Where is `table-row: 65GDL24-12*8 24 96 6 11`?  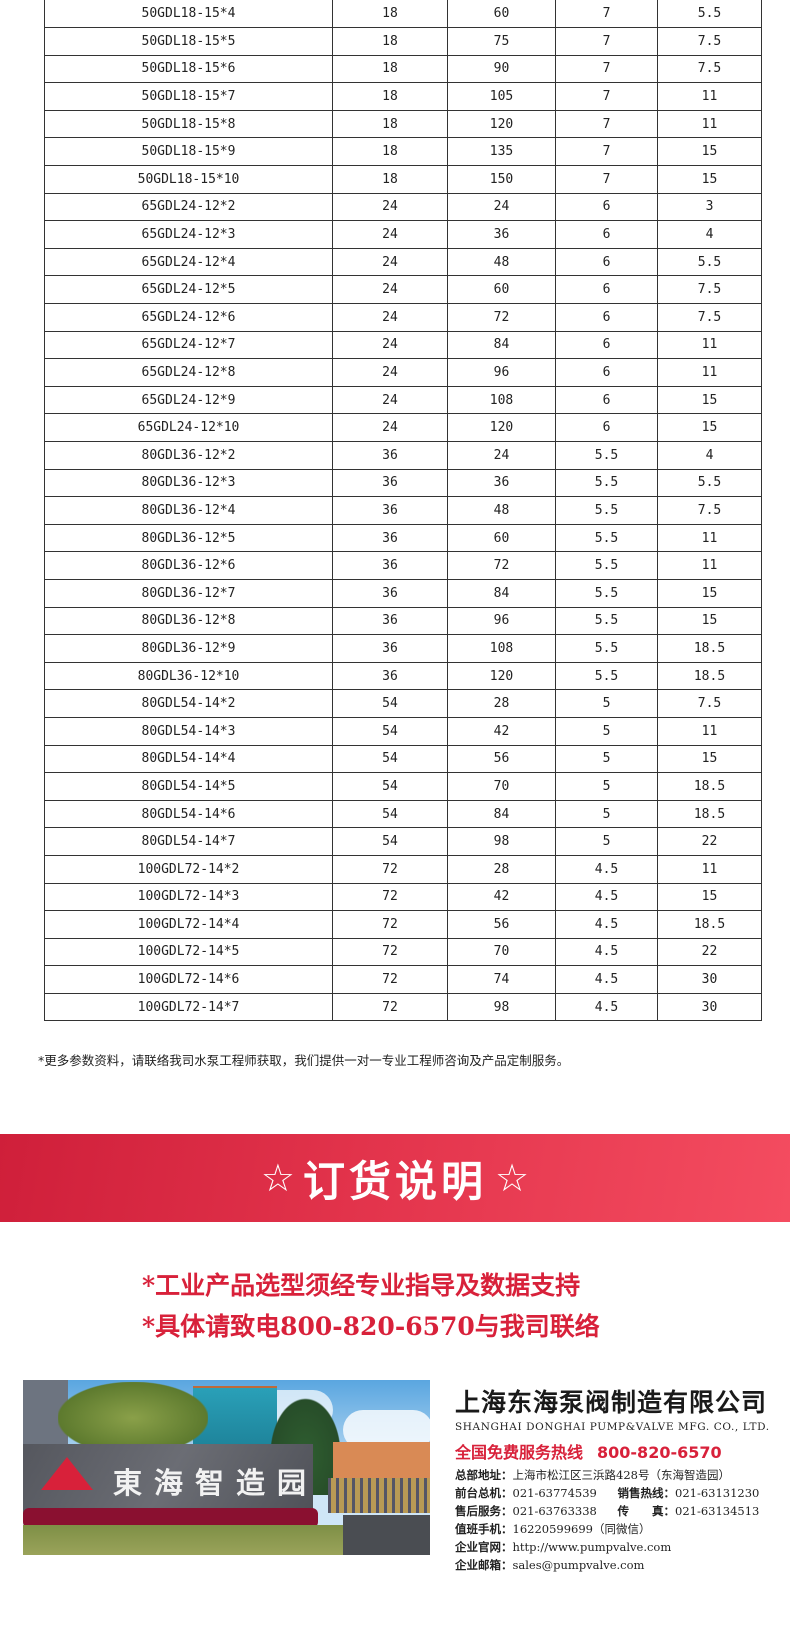 table-row: 65GDL24-12*8 24 96 6 11 is located at coordinates (403, 372).